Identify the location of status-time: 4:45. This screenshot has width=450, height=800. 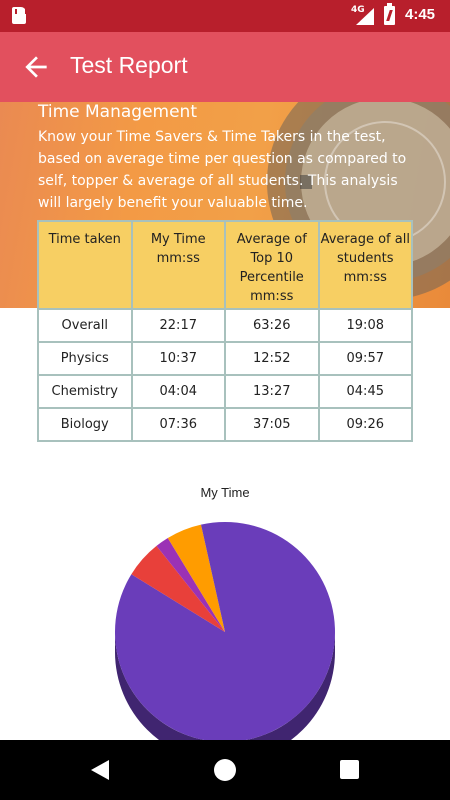
(420, 14).